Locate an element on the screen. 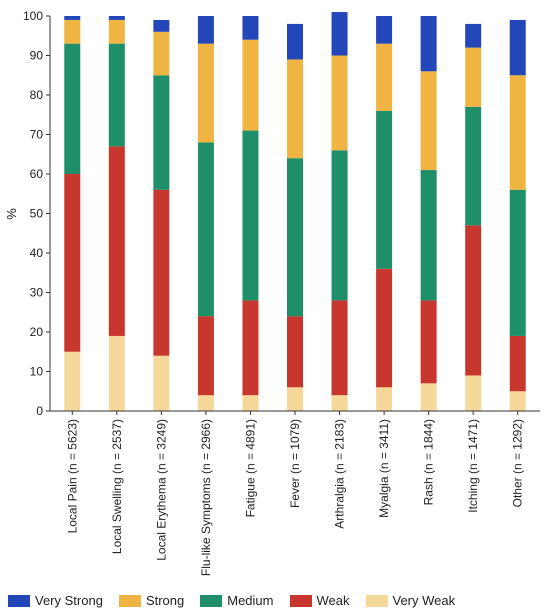  y-tick-label: 60 is located at coordinates (37, 174).